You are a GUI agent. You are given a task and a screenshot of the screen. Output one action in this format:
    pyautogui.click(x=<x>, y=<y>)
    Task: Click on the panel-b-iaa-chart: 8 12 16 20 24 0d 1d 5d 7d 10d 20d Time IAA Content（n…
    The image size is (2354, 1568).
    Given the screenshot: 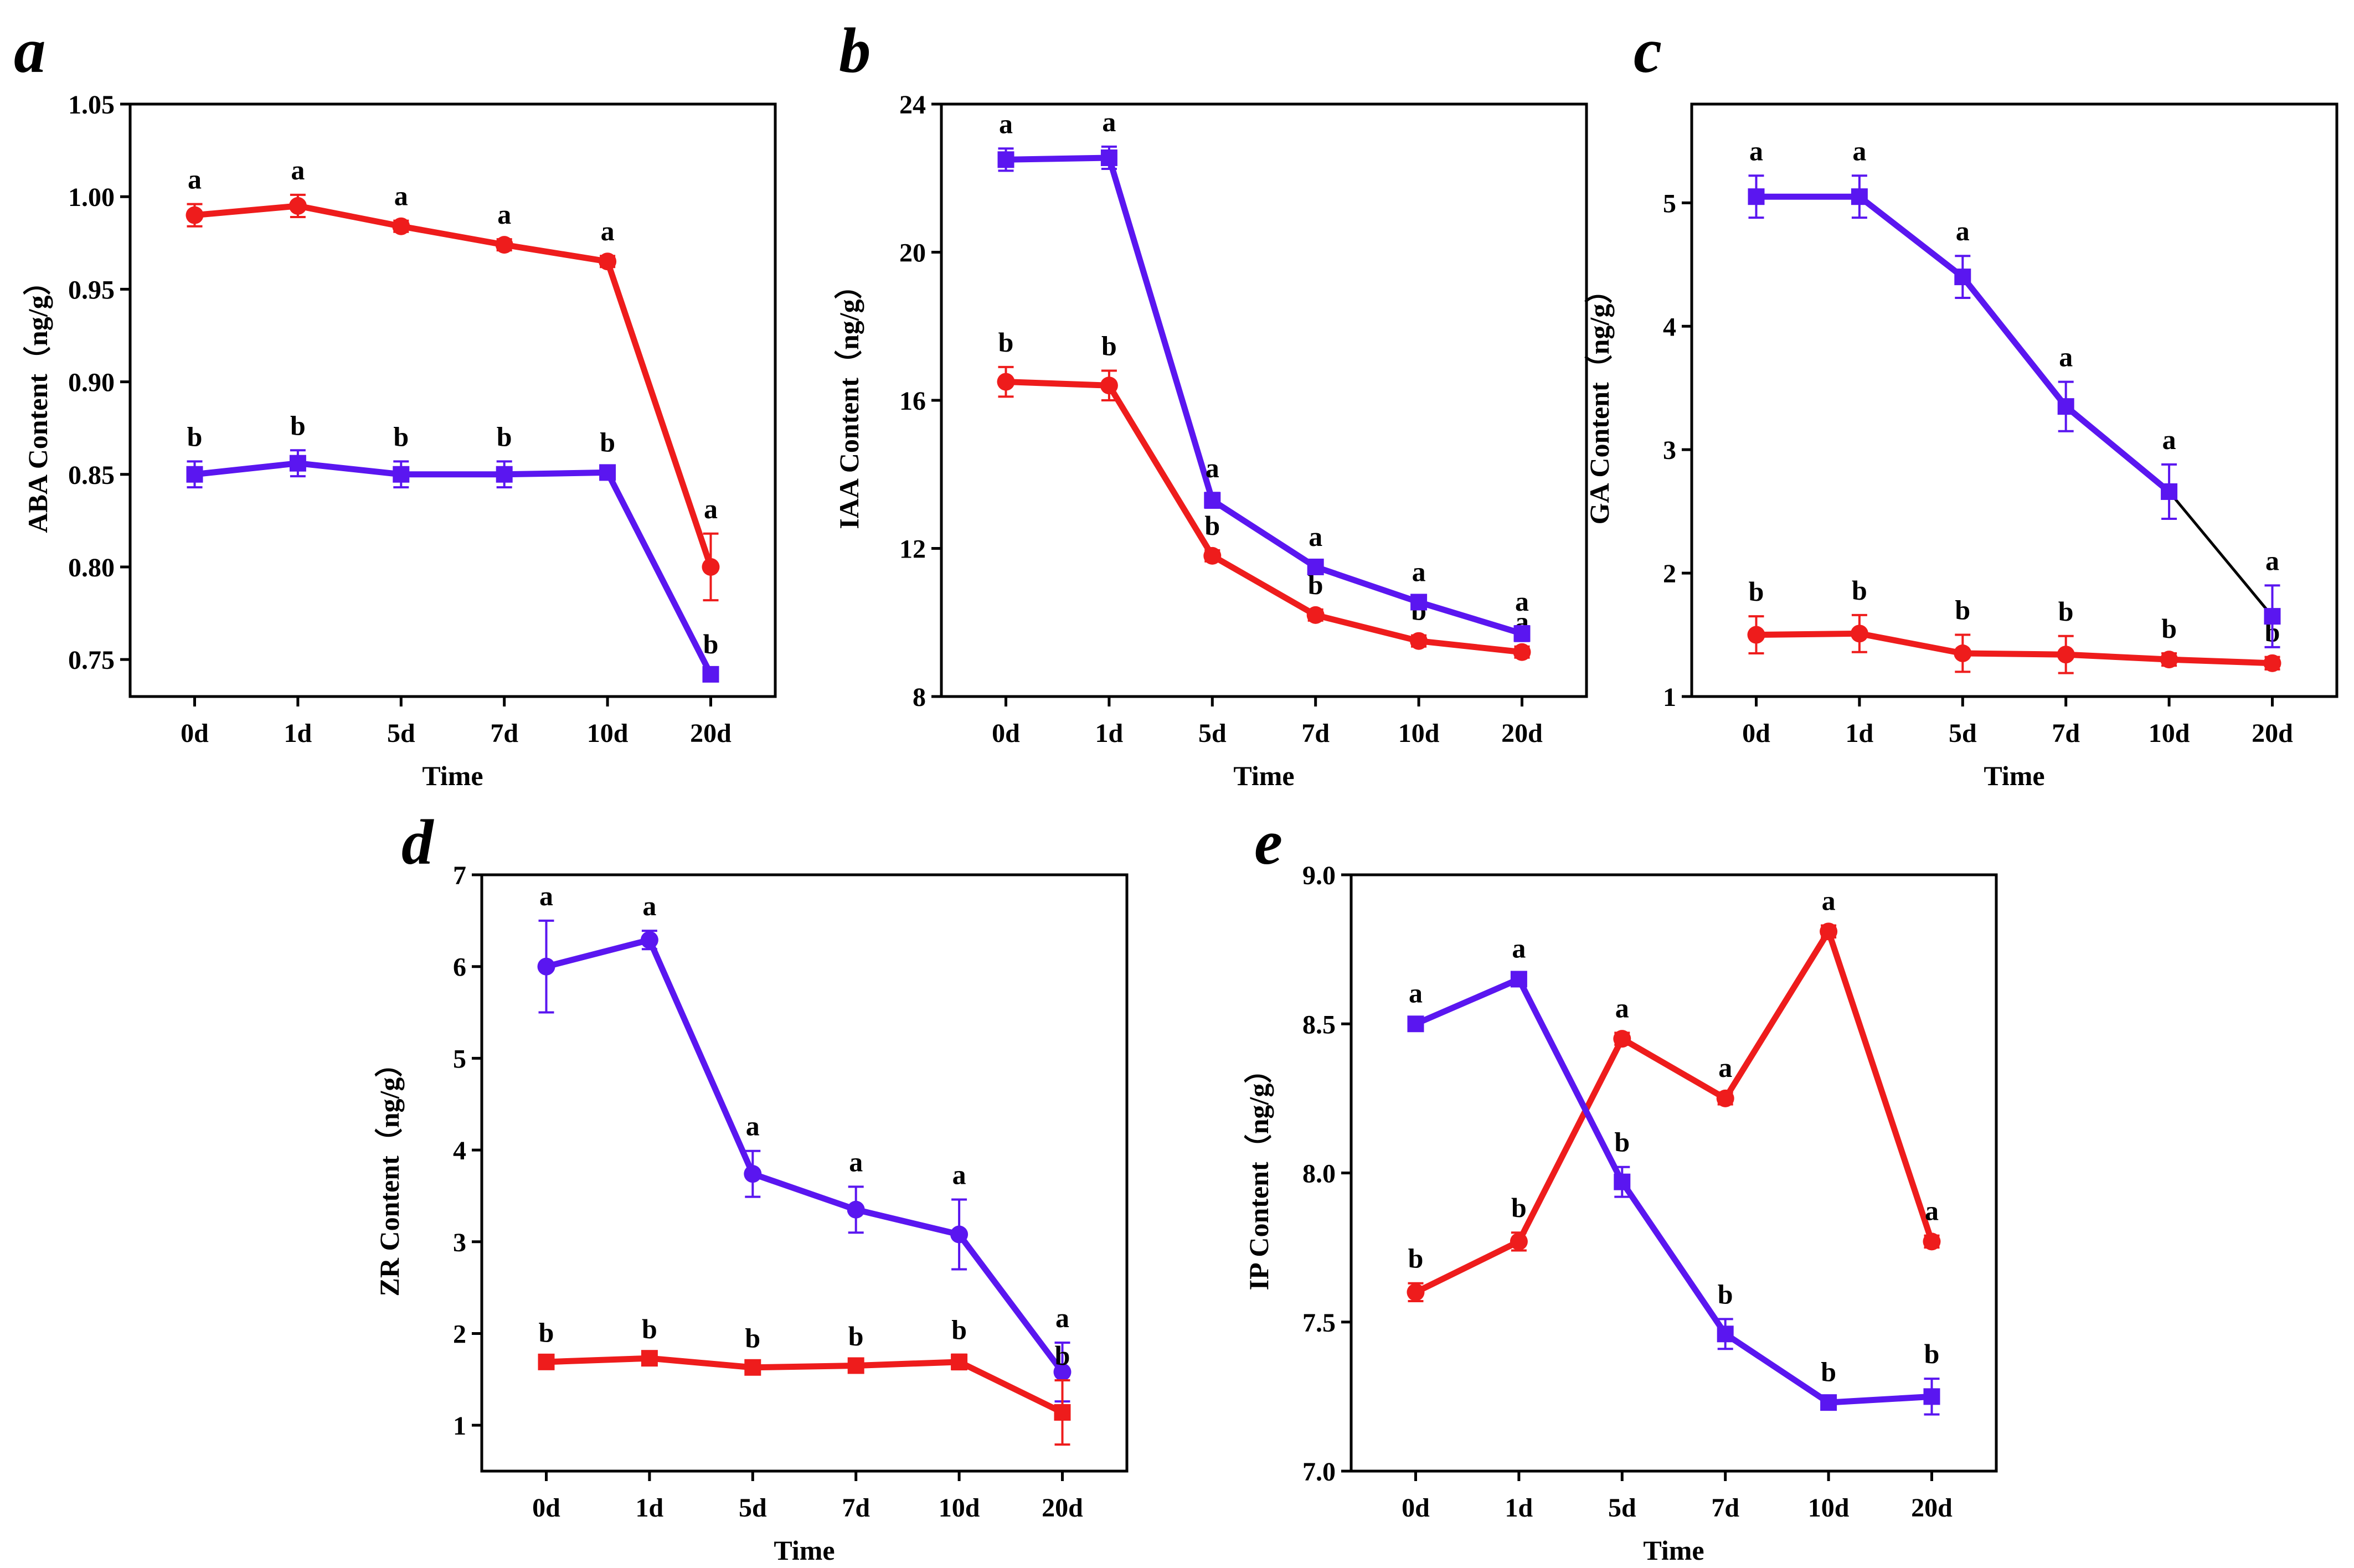 What is the action you would take?
    pyautogui.click(x=1210, y=440)
    